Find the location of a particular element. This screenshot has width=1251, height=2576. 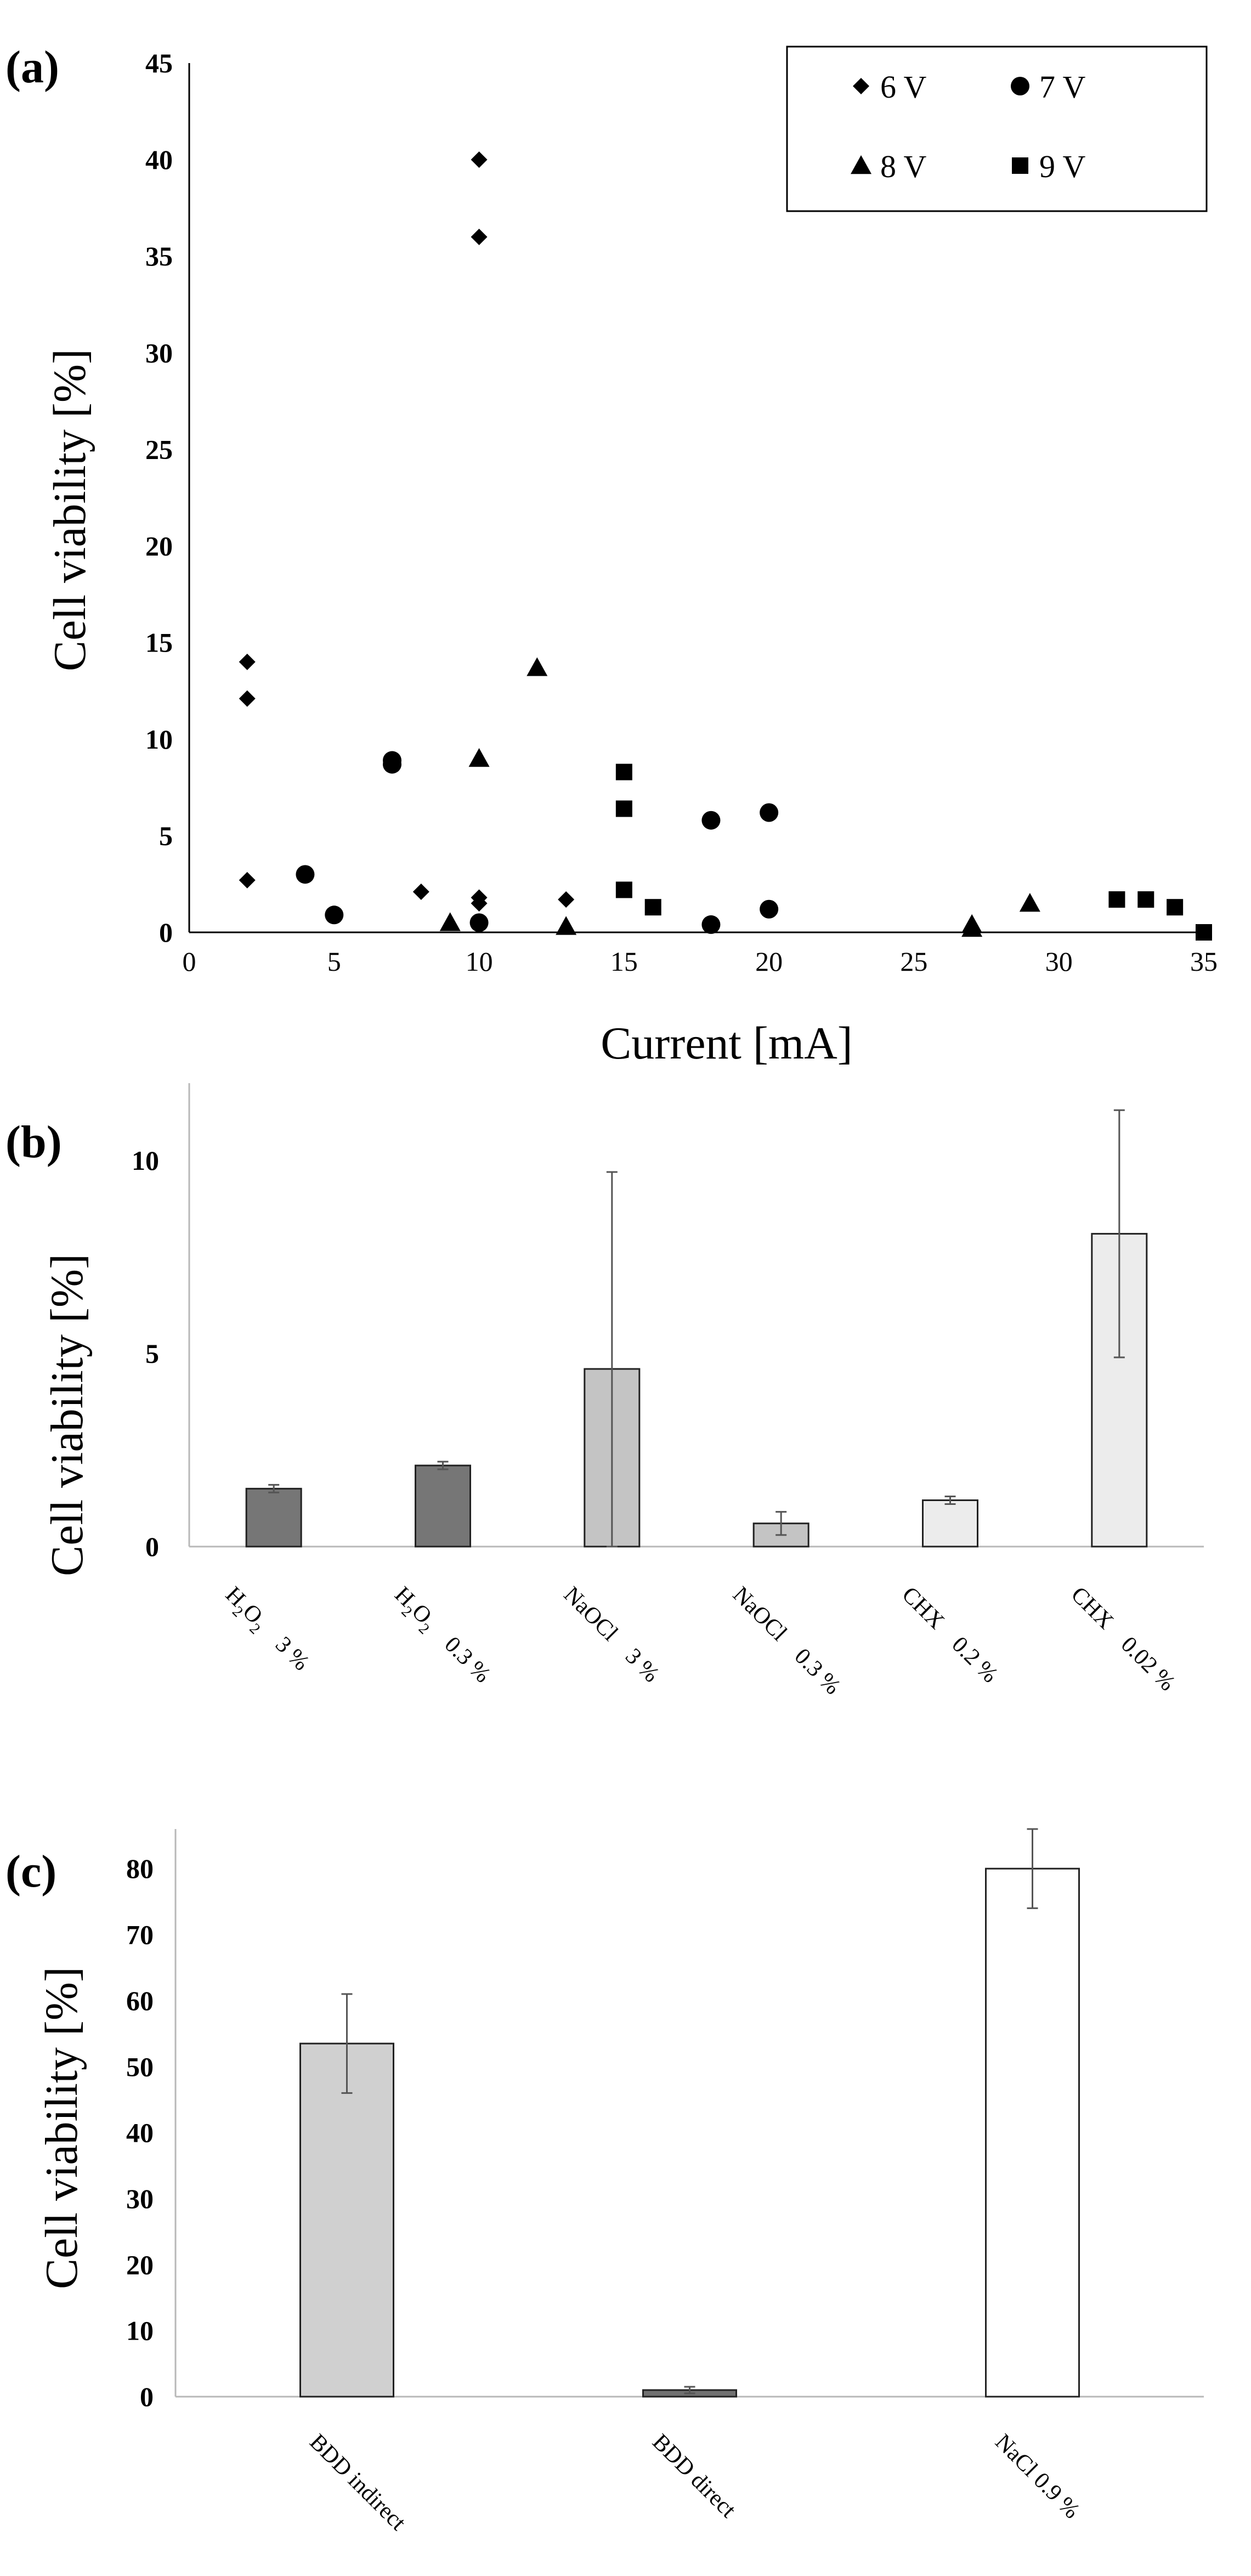

y-tick-label: 45 is located at coordinates (159, 63).